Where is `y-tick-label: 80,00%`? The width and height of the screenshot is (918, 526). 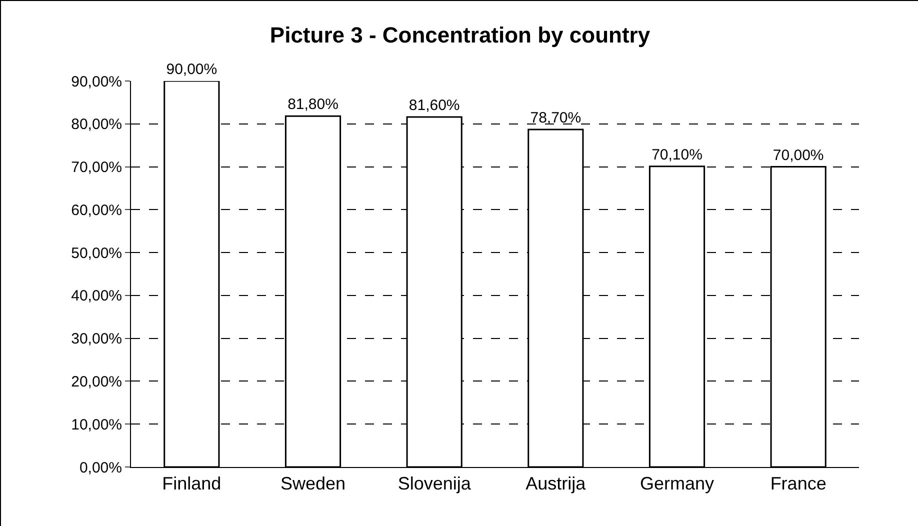
y-tick-label: 80,00% is located at coordinates (96, 125).